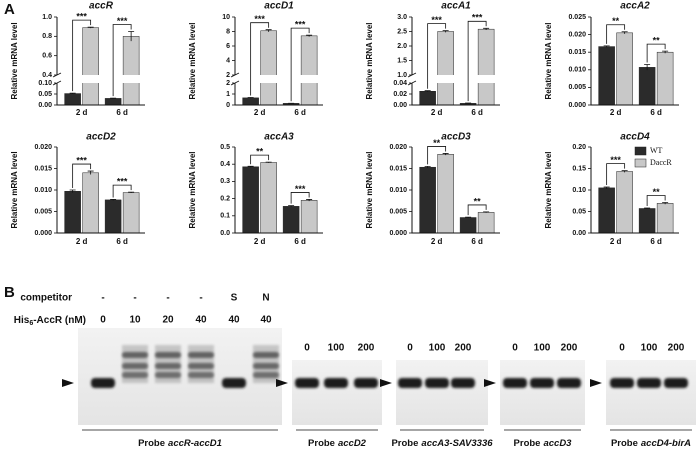 The height and width of the screenshot is (451, 696). What do you see at coordinates (45, 83) in the screenshot?
I see `y-tick-label: 0.10` at bounding box center [45, 83].